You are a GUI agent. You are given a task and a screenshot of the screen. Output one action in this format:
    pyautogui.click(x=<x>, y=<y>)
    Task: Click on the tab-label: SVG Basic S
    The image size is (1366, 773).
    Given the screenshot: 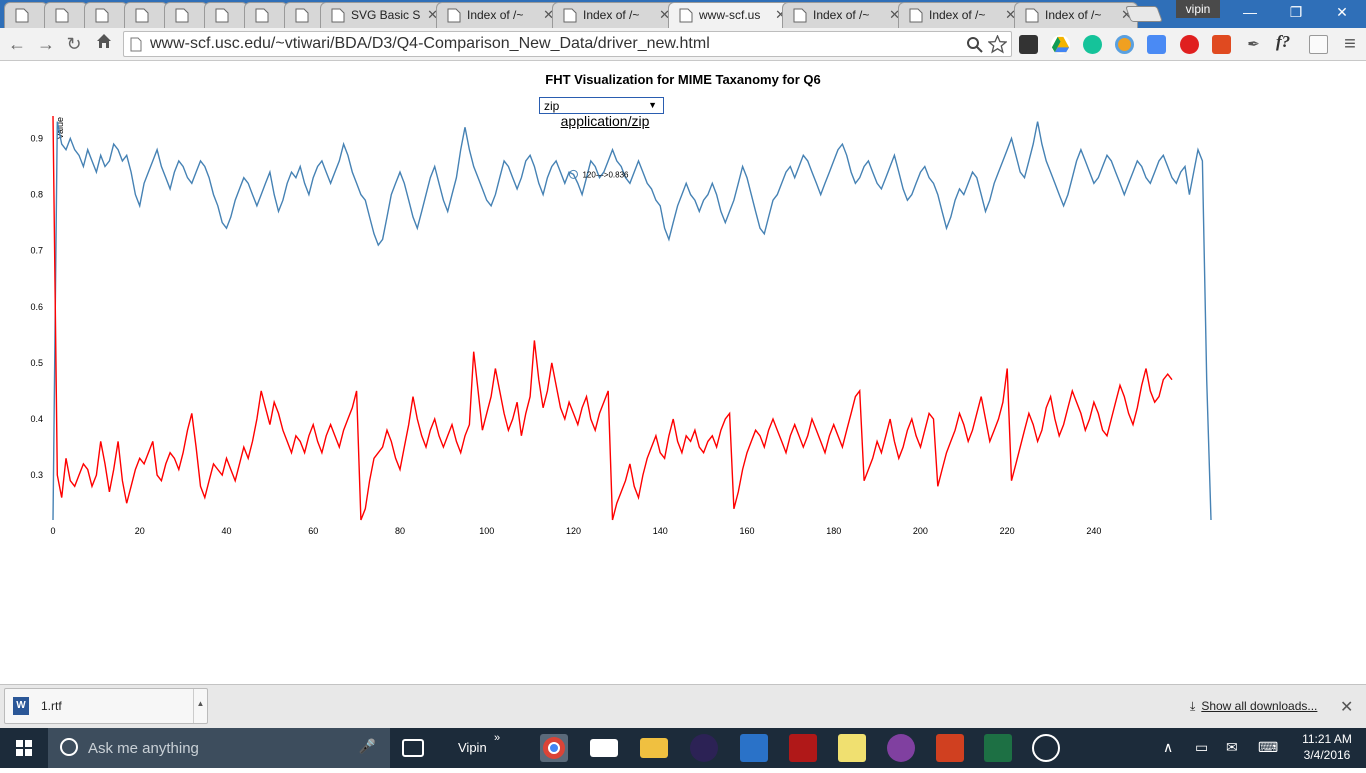 What is the action you would take?
    pyautogui.click(x=386, y=15)
    